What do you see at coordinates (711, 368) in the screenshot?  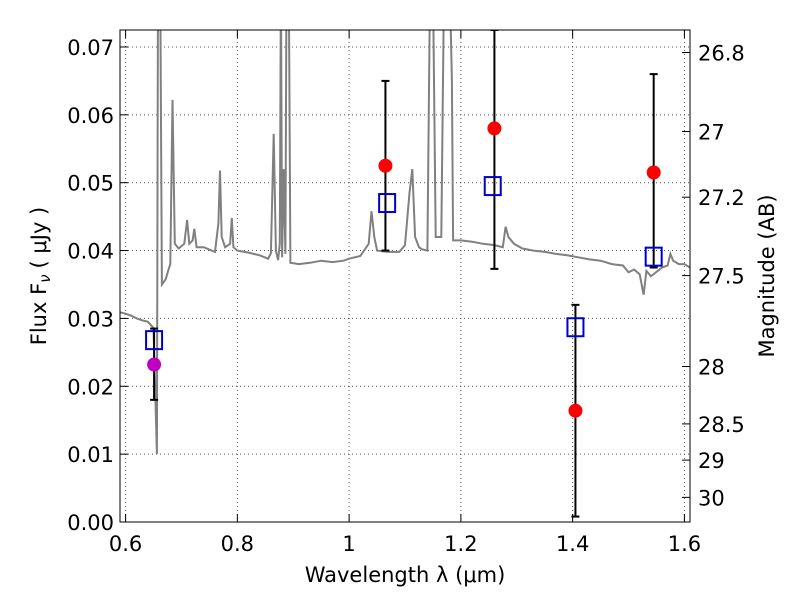 I see `right-tick-label: 28` at bounding box center [711, 368].